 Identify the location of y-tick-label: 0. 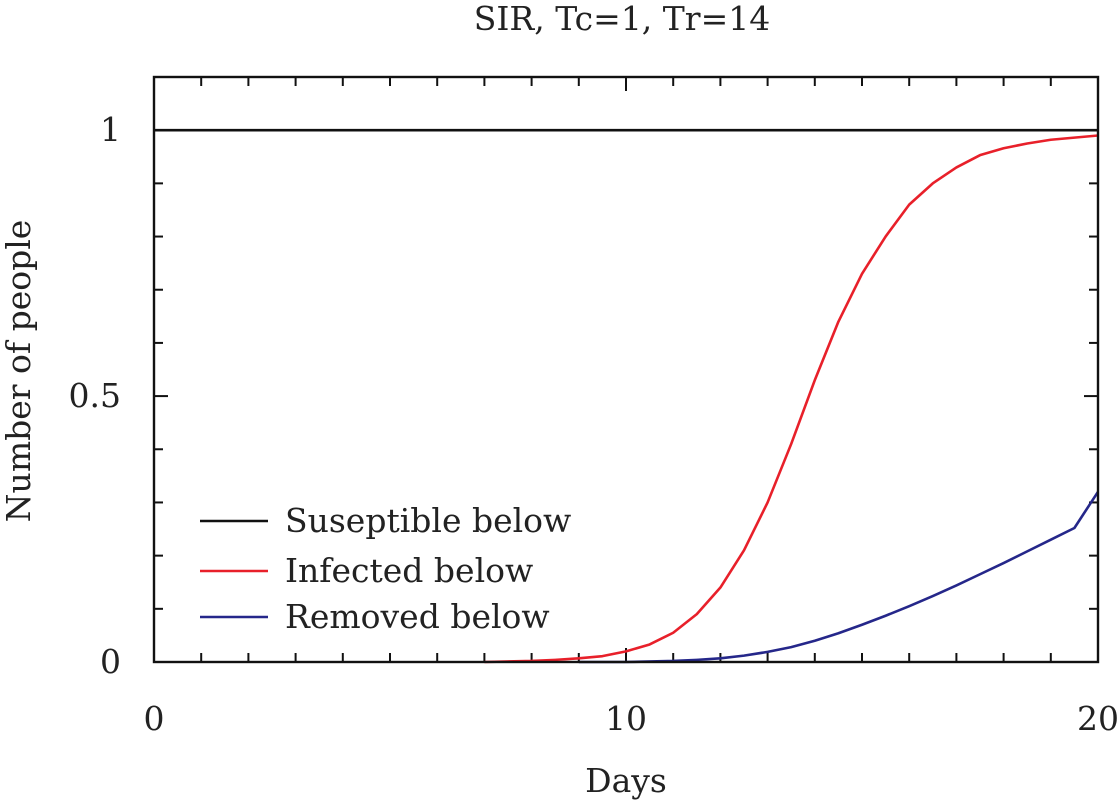
(110, 661).